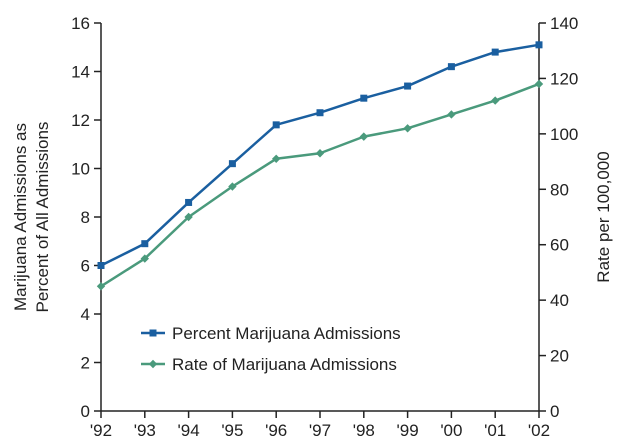 The width and height of the screenshot is (621, 441). I want to click on right-tick-label: 80, so click(559, 189).